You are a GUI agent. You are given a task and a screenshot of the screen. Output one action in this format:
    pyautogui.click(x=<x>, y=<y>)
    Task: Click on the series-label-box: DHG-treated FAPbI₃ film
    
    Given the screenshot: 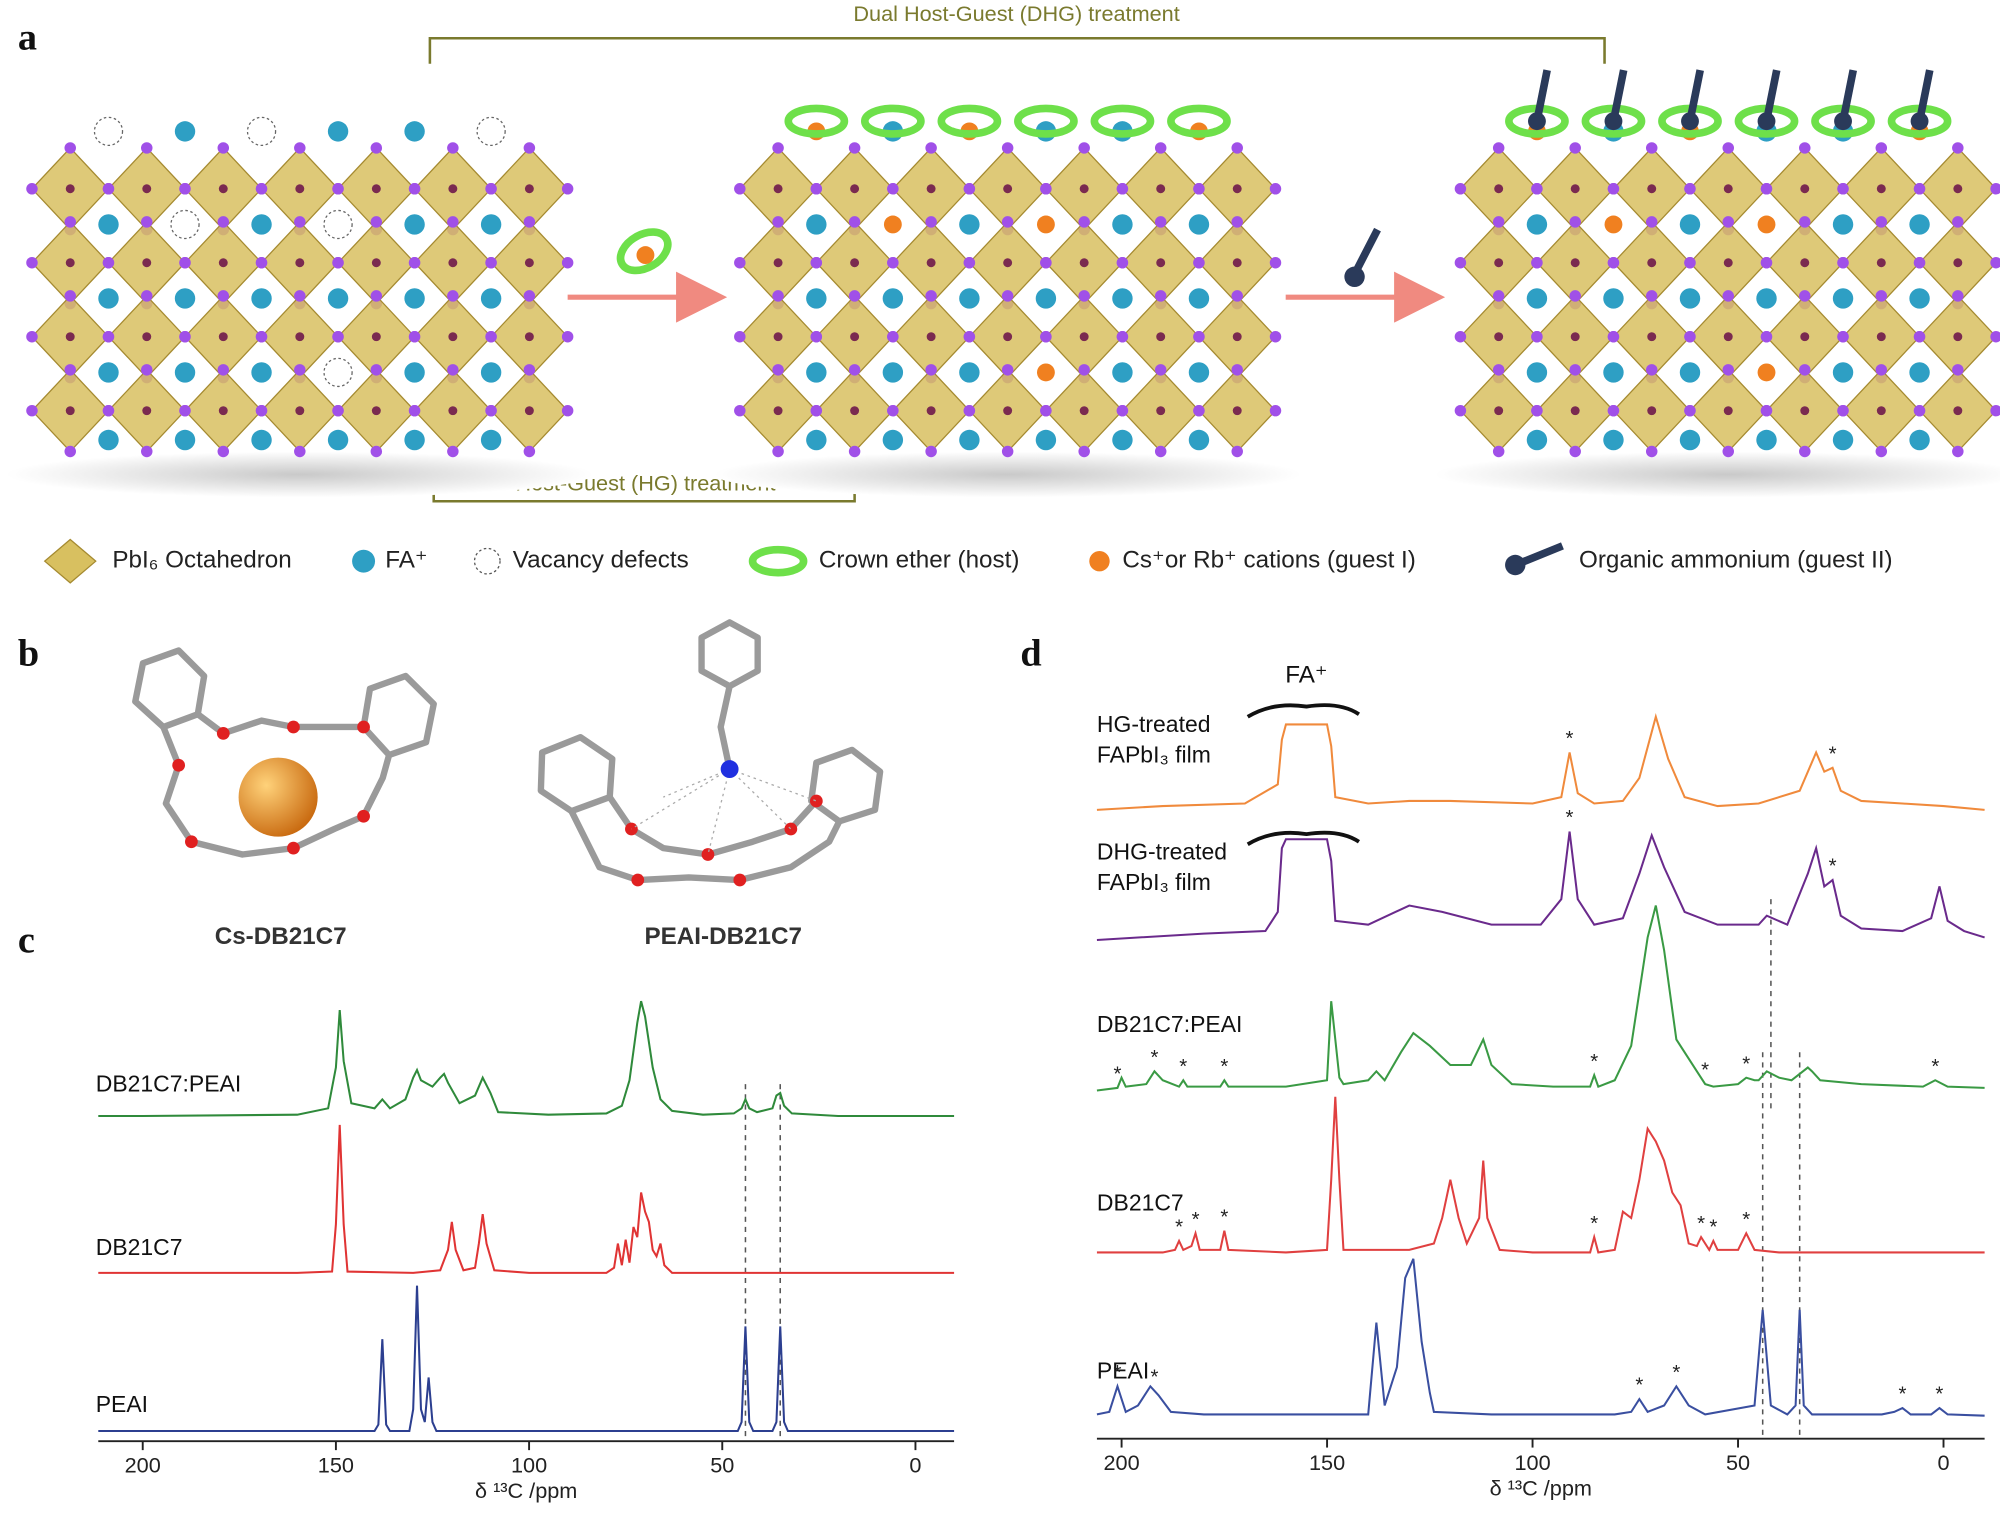 What is the action you would take?
    pyautogui.click(x=1162, y=867)
    